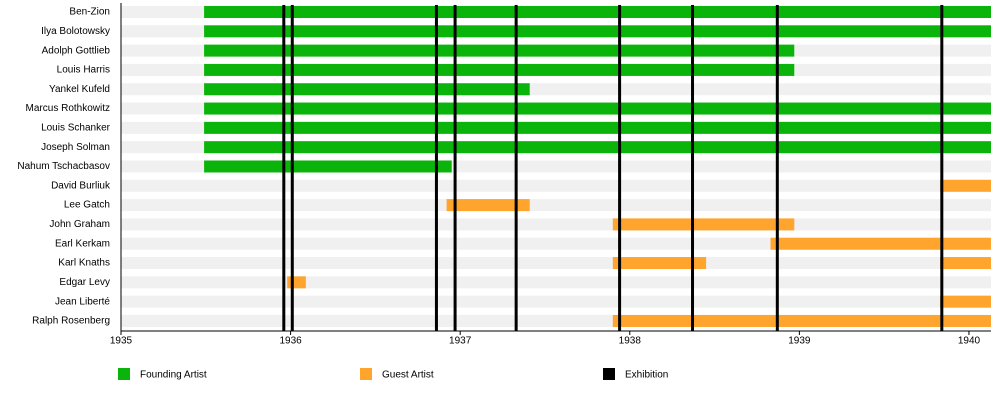  Describe the element at coordinates (84, 282) in the screenshot. I see `row-label: Edgar Levy` at that location.